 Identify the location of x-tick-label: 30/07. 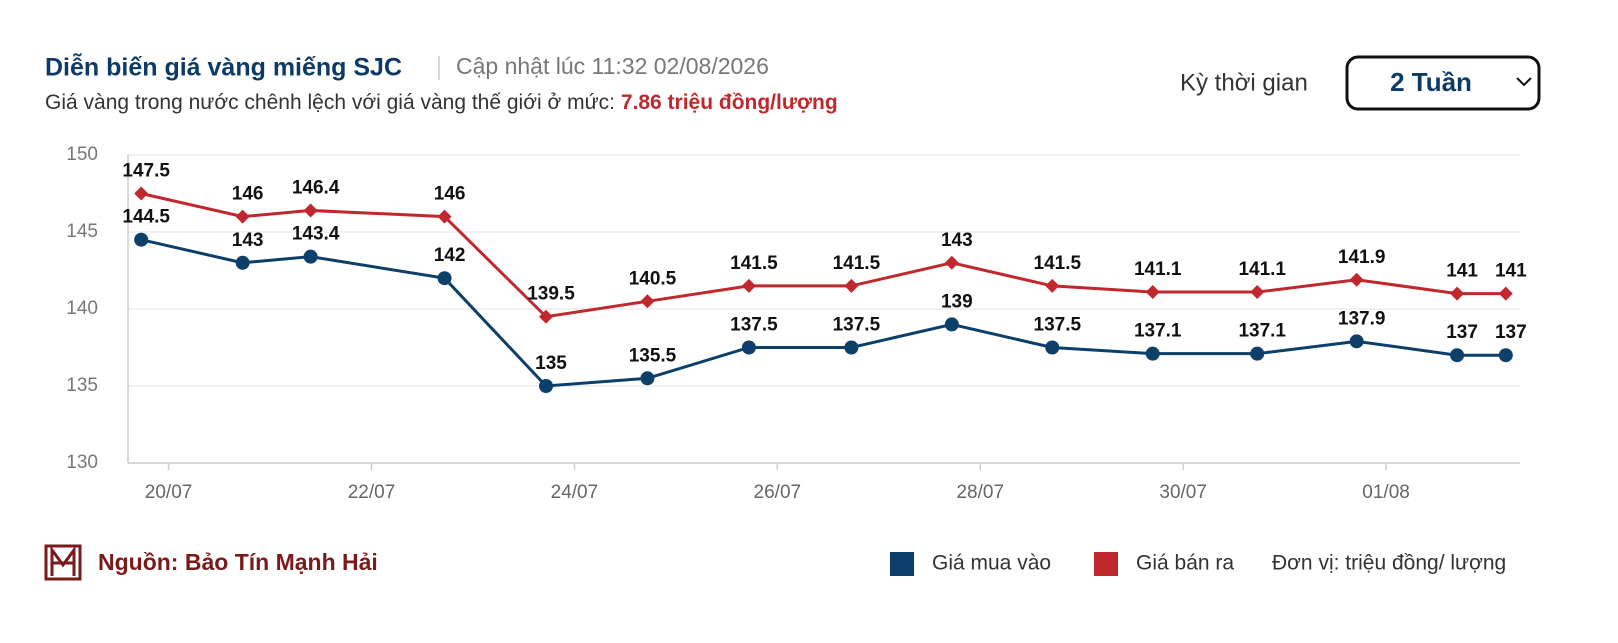
(1183, 492).